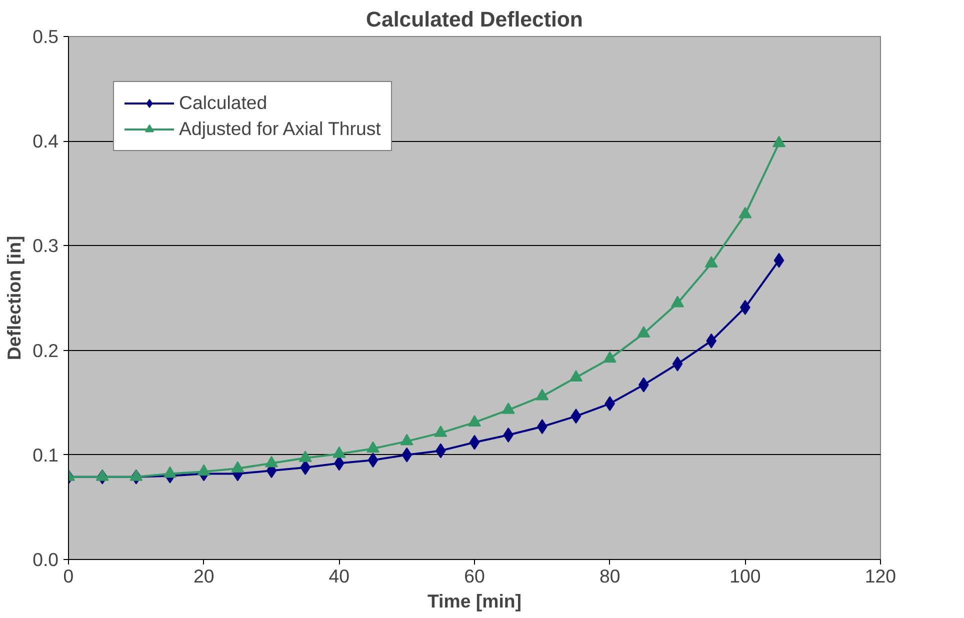 The height and width of the screenshot is (618, 964). Describe the element at coordinates (45, 455) in the screenshot. I see `y-tick-label: 0.1` at that location.